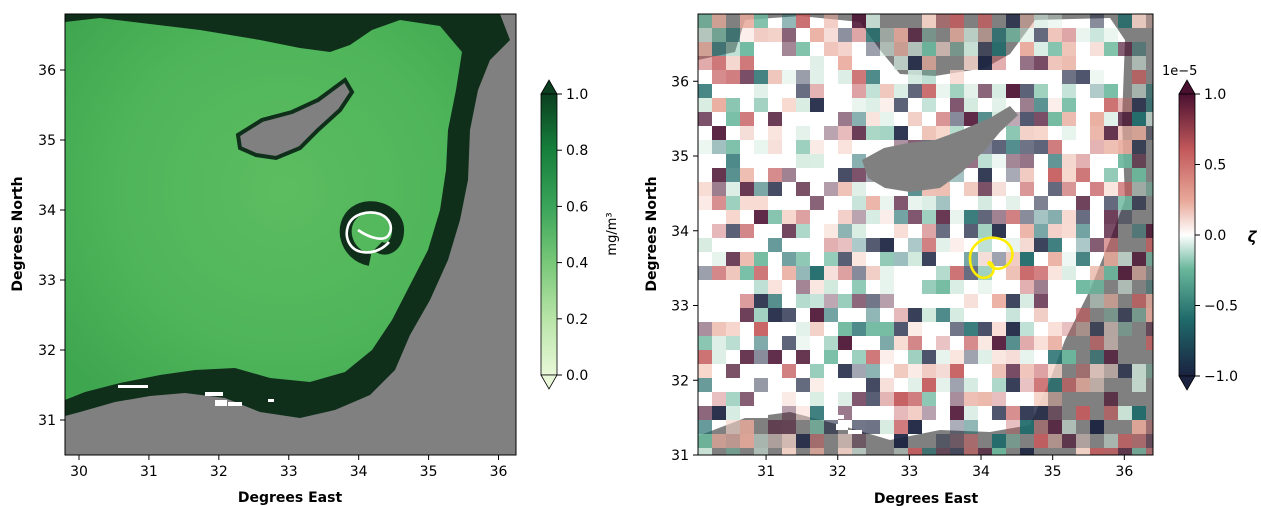  I want to click on right-colorbar-bottom-extend, so click(1187, 383).